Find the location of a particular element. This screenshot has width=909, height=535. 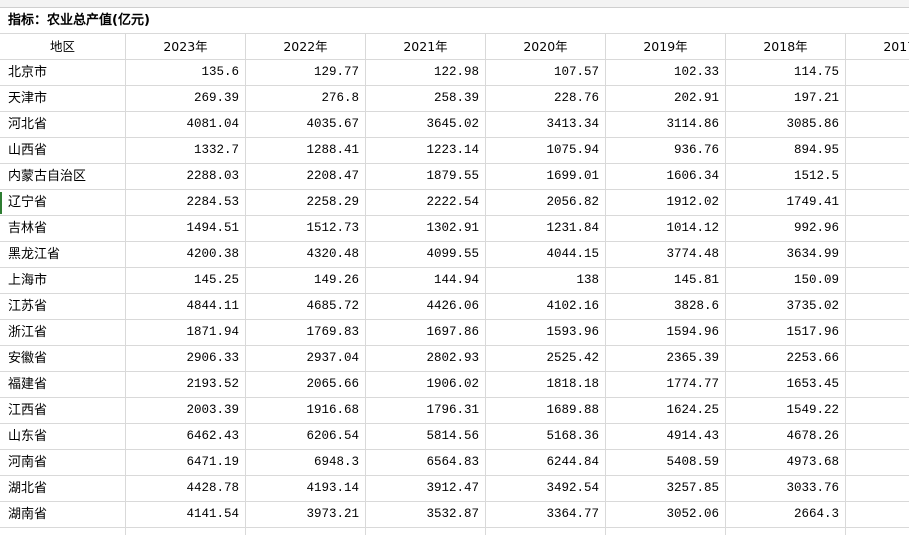

header-cell: 2018年 is located at coordinates (786, 47).